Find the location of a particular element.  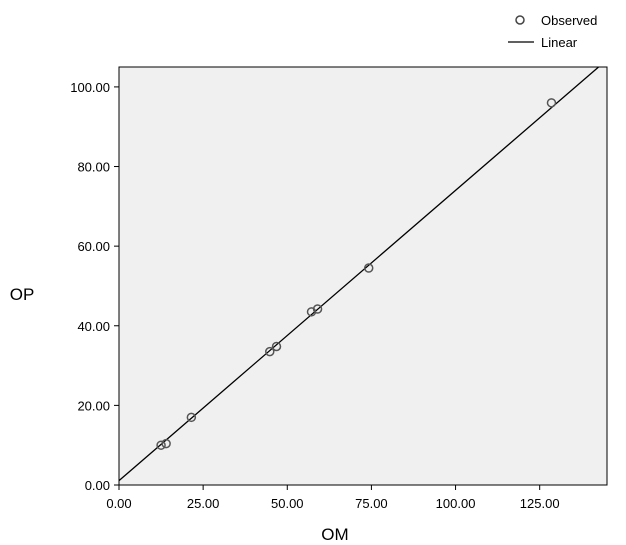

y-tick-label: 80.00 is located at coordinates (93, 167).